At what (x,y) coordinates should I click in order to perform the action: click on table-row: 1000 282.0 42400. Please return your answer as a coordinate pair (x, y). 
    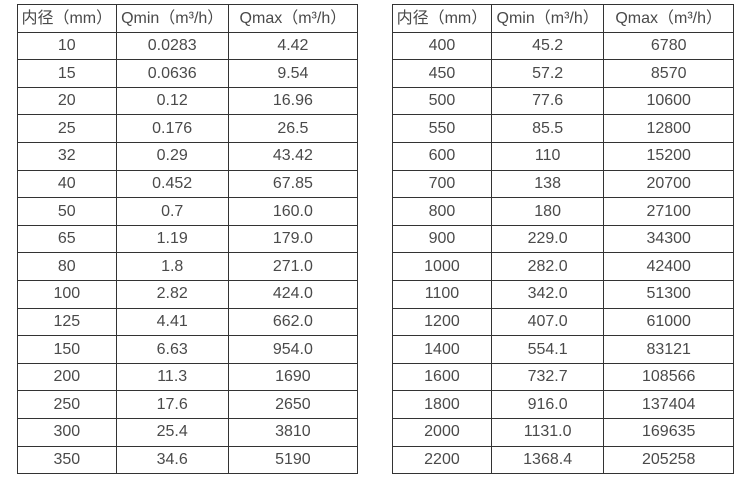
    Looking at the image, I should click on (563, 266).